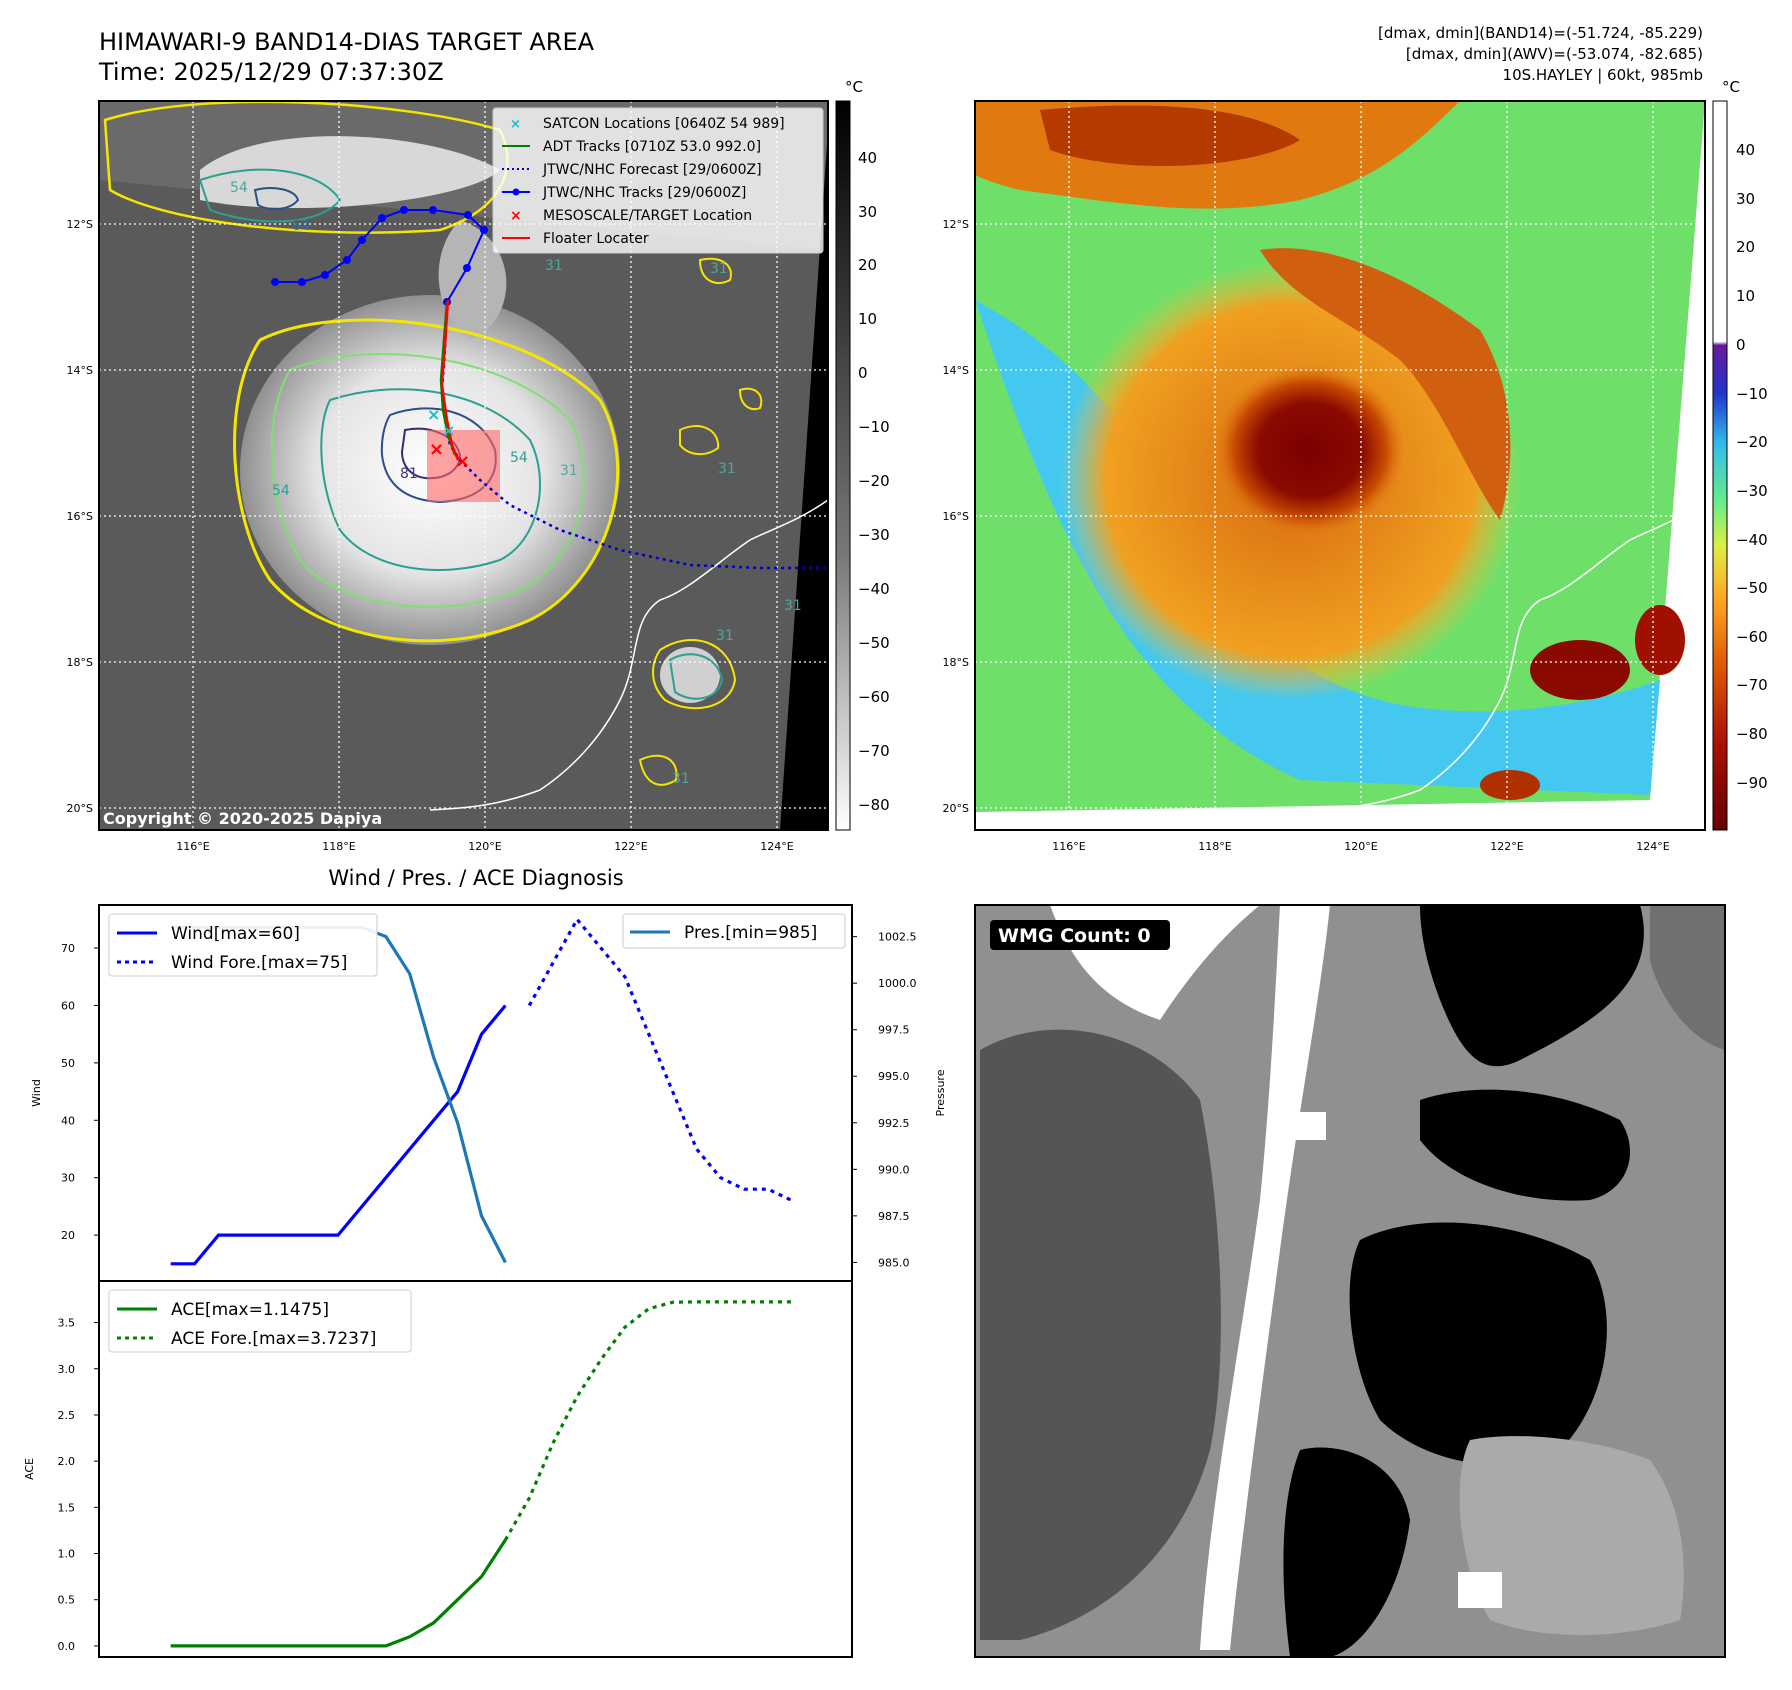  I want to click on legend-ace-forecast-label: ACE Fore.[max=3.7237], so click(273, 1339).